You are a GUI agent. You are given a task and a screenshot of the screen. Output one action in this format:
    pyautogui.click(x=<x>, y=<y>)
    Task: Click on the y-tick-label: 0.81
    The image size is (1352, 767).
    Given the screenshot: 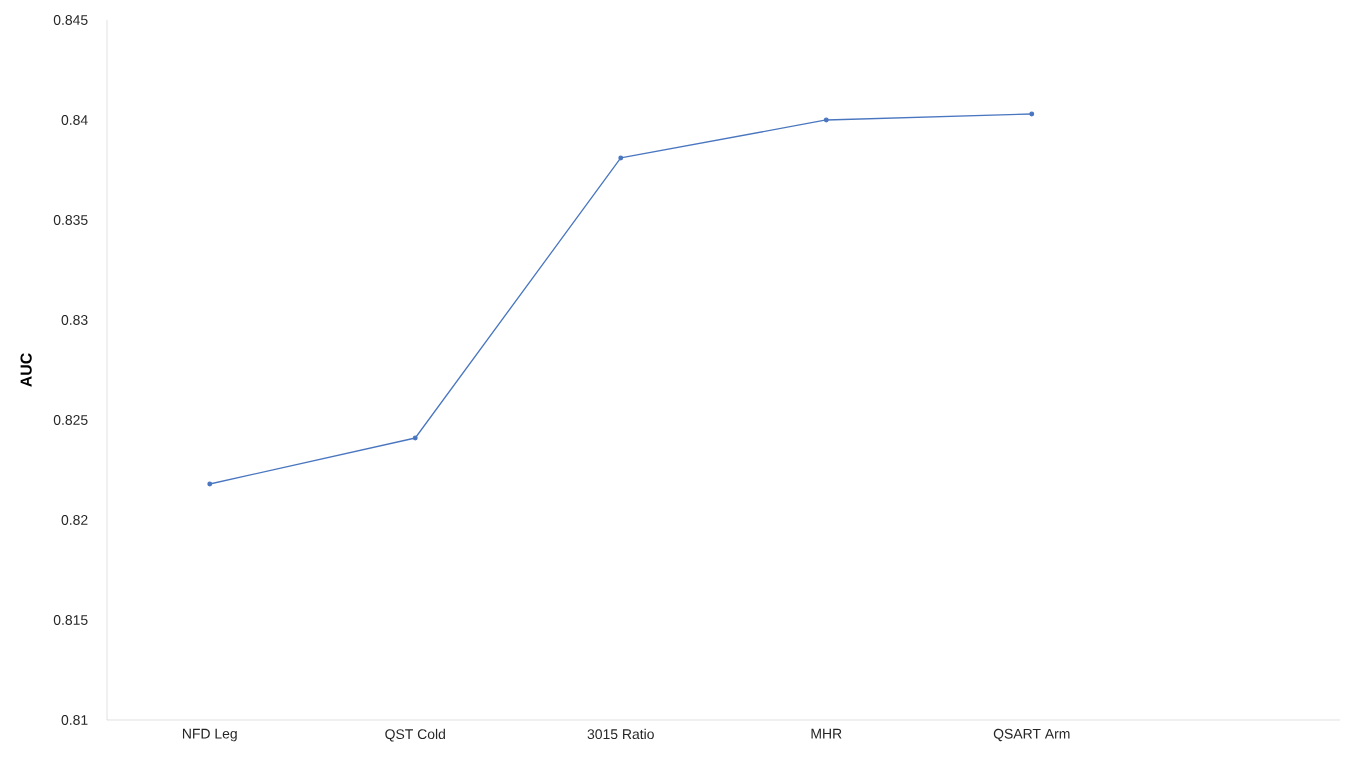 What is the action you would take?
    pyautogui.click(x=74, y=720)
    